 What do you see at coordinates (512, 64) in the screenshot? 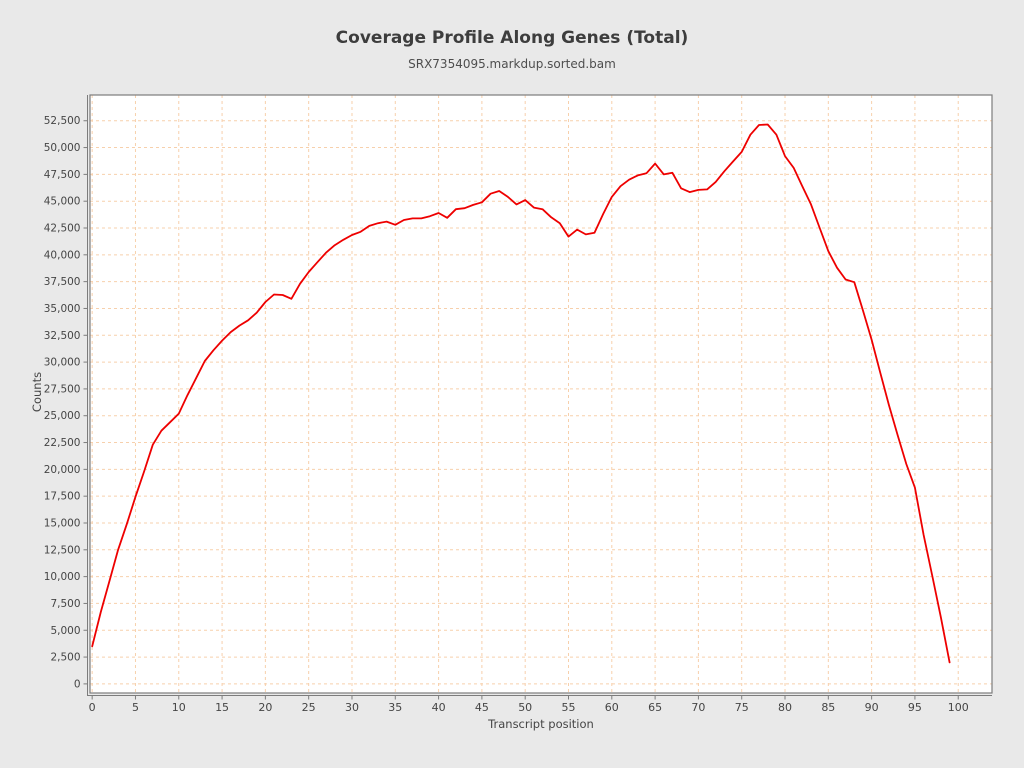
I see `chart-subtitle: SRX7354095.markdup.sorted.bam` at bounding box center [512, 64].